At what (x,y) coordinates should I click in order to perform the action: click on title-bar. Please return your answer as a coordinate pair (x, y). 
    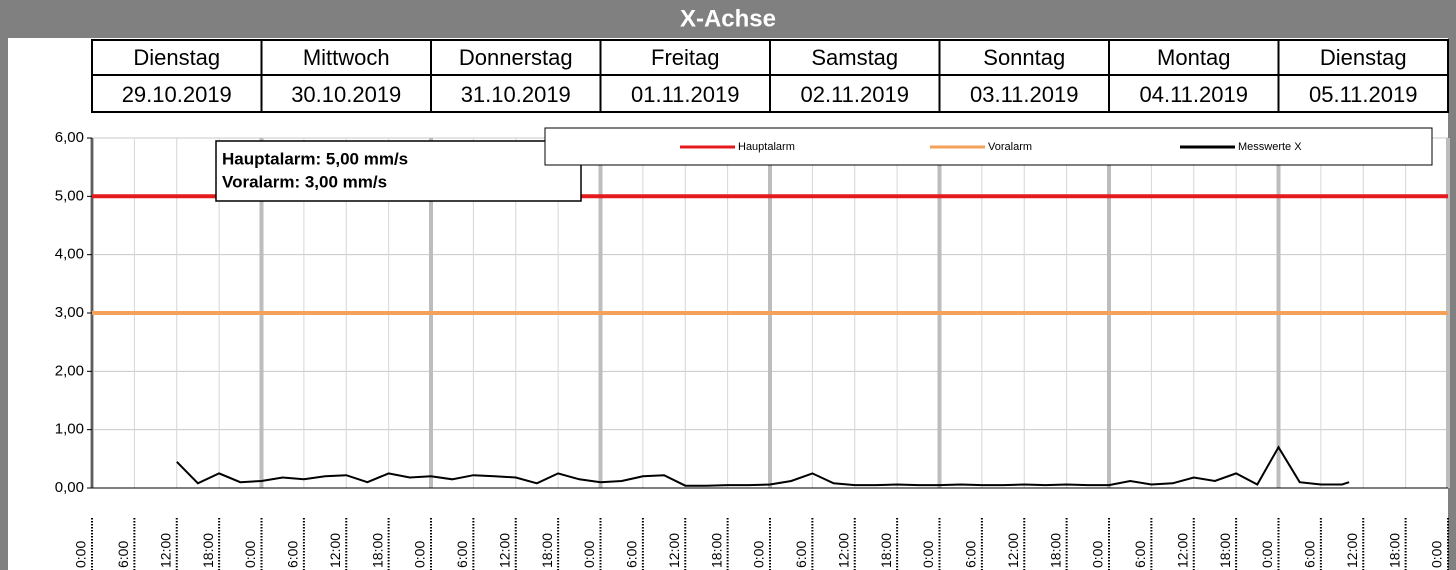
    Looking at the image, I should click on (728, 19).